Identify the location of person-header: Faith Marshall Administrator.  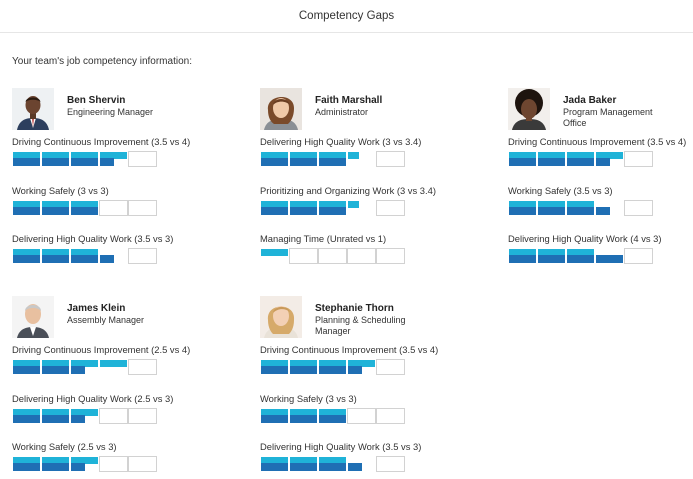
(375, 112).